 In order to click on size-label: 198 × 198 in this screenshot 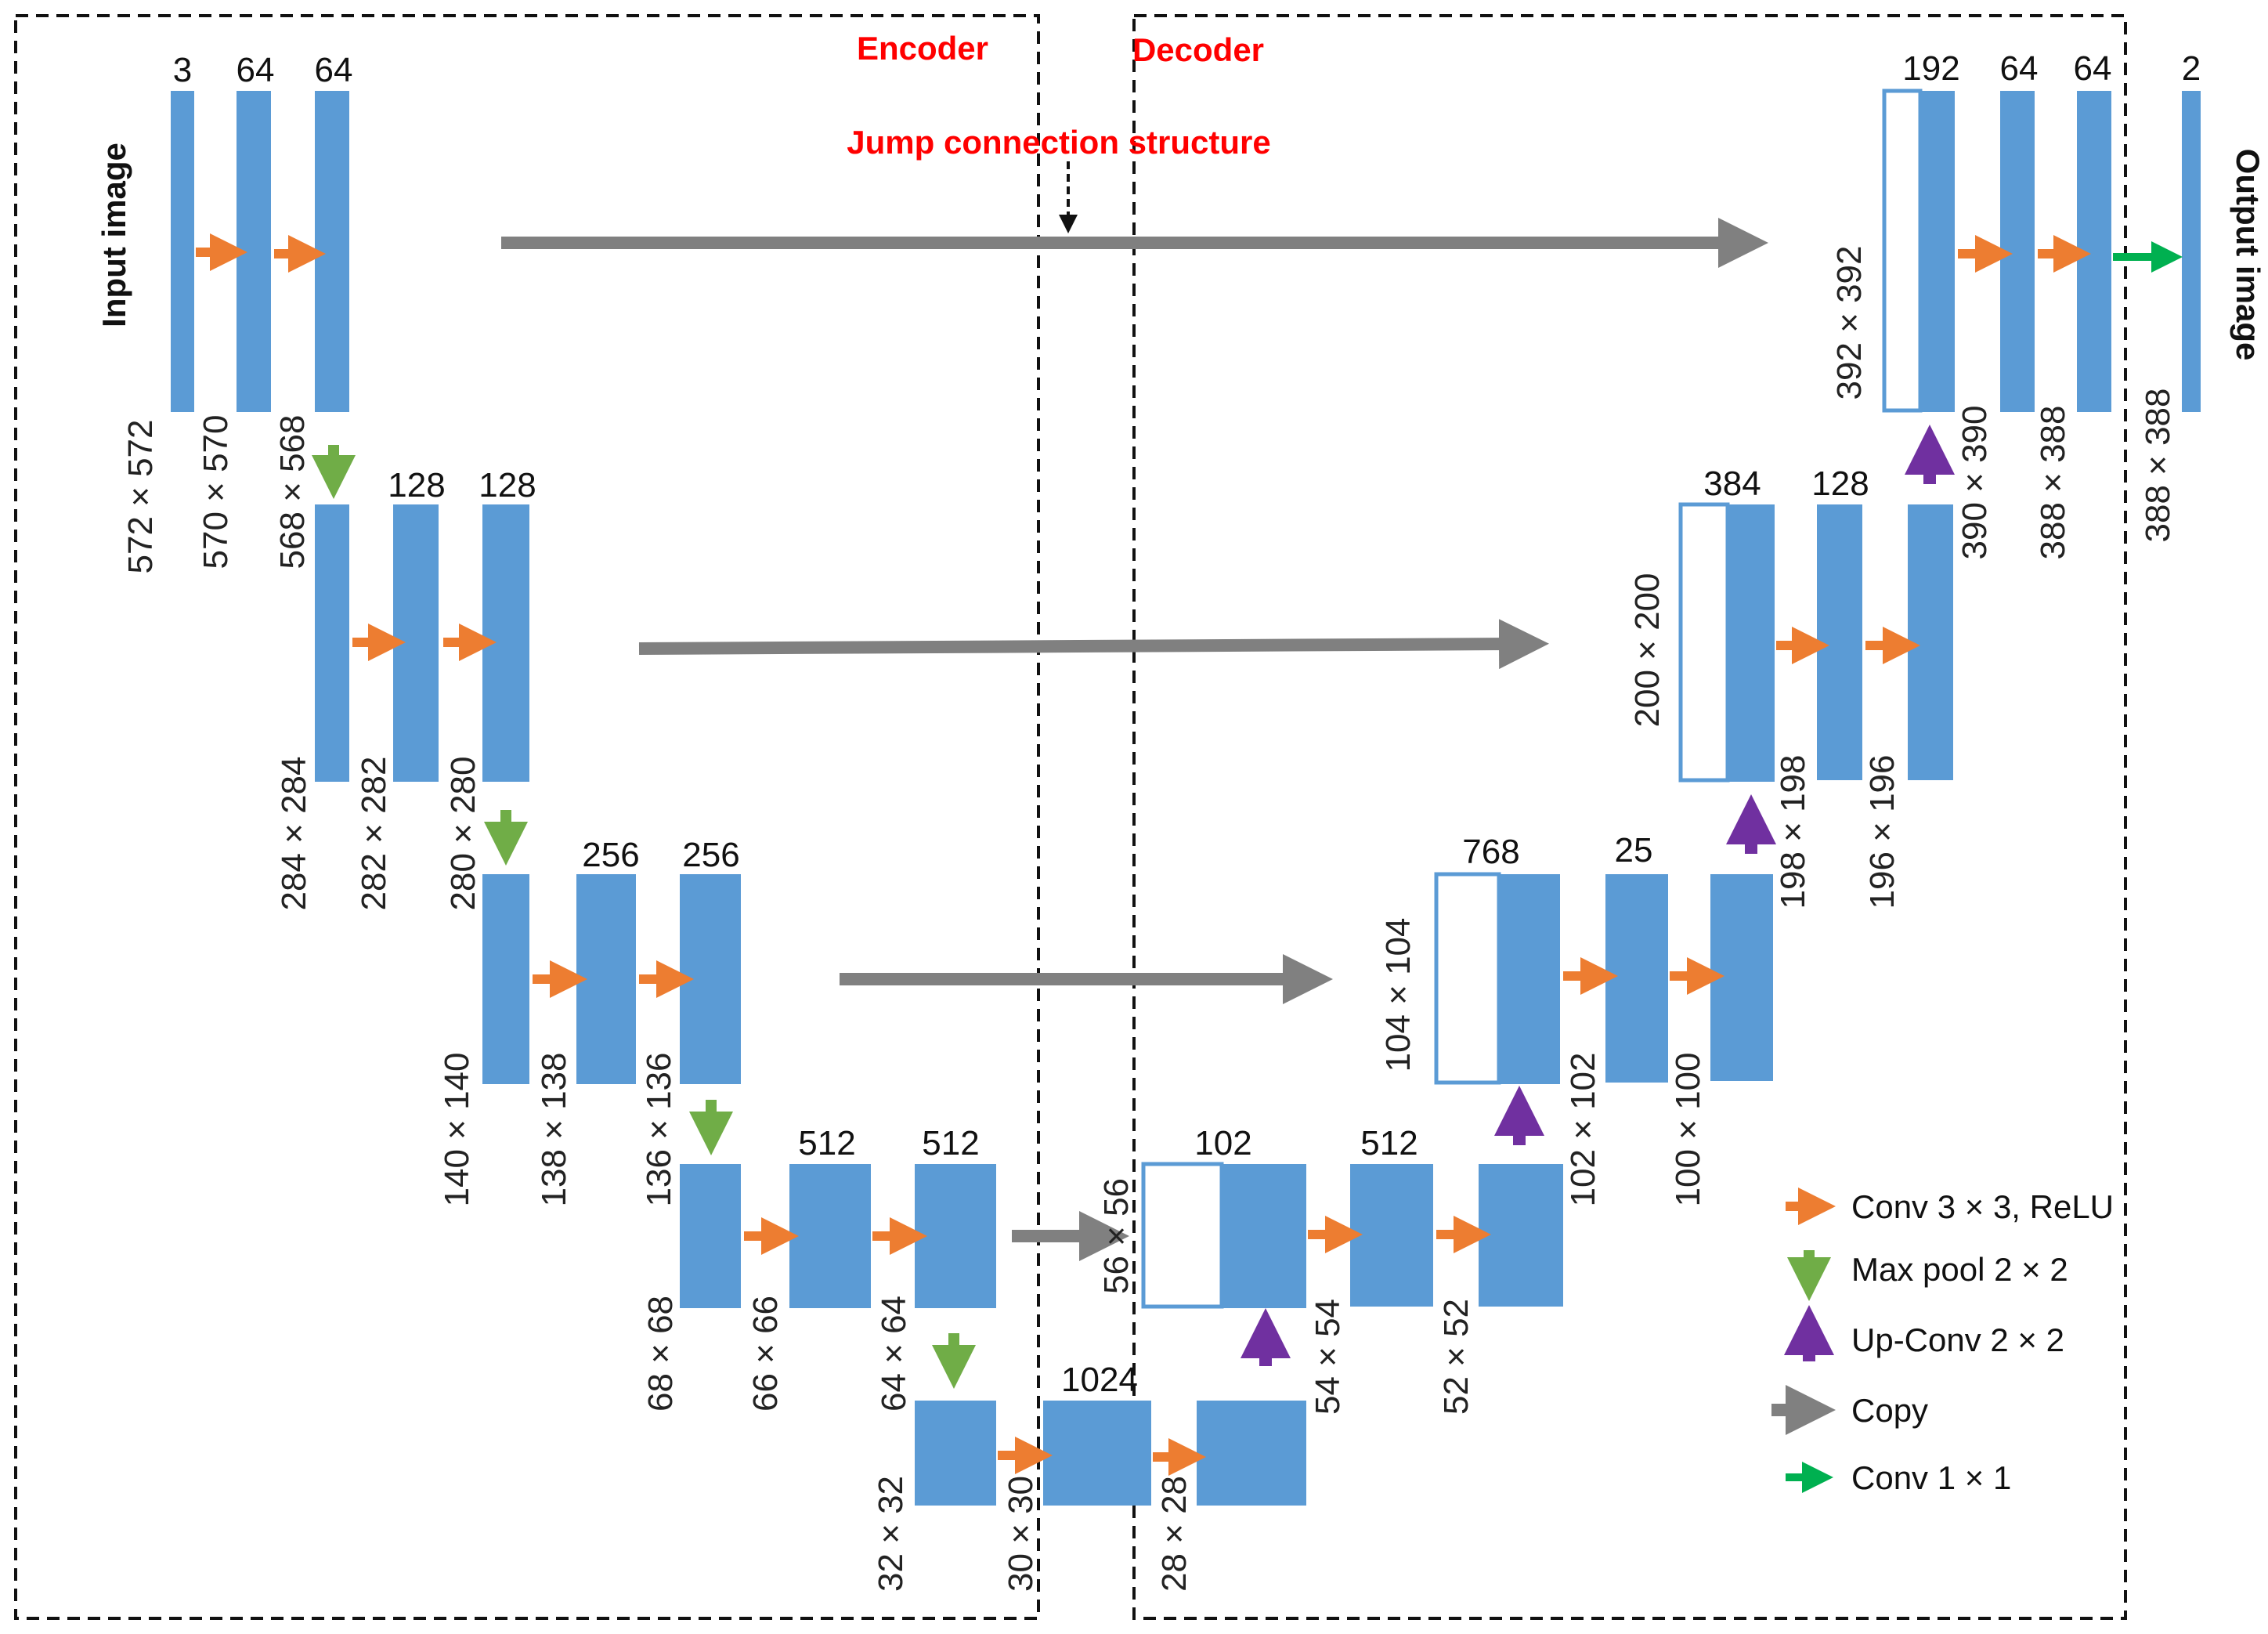, I will do `click(1793, 832)`.